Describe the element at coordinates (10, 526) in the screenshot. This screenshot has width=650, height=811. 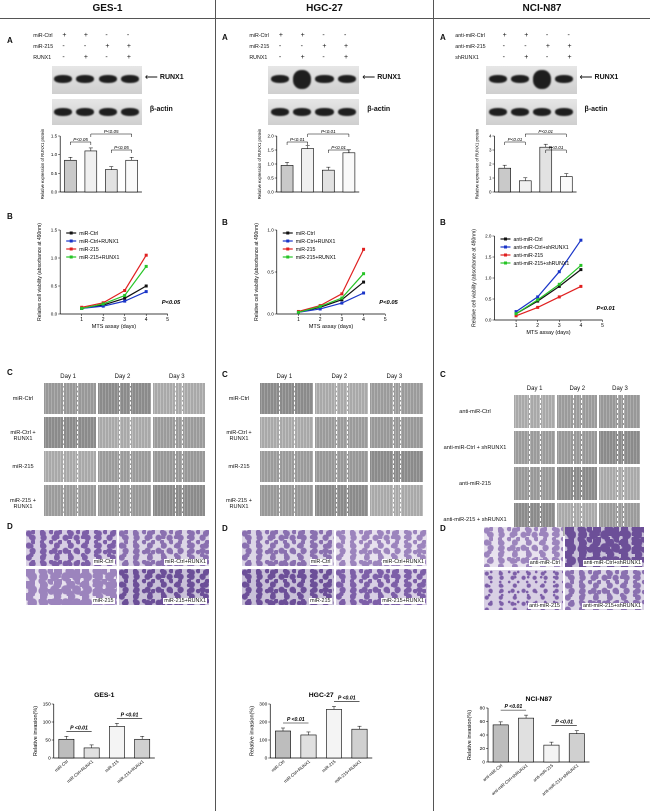
I see `panel-label-d: D` at that location.